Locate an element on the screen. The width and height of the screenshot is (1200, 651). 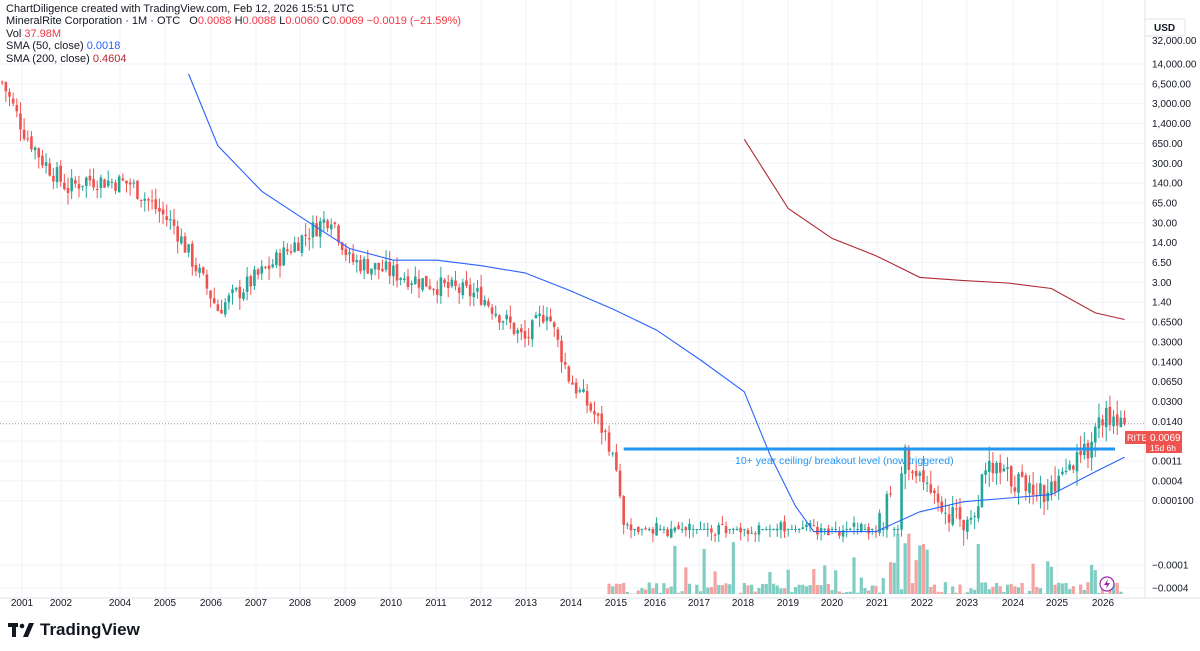
x-tick-label: 2022 is located at coordinates (922, 603).